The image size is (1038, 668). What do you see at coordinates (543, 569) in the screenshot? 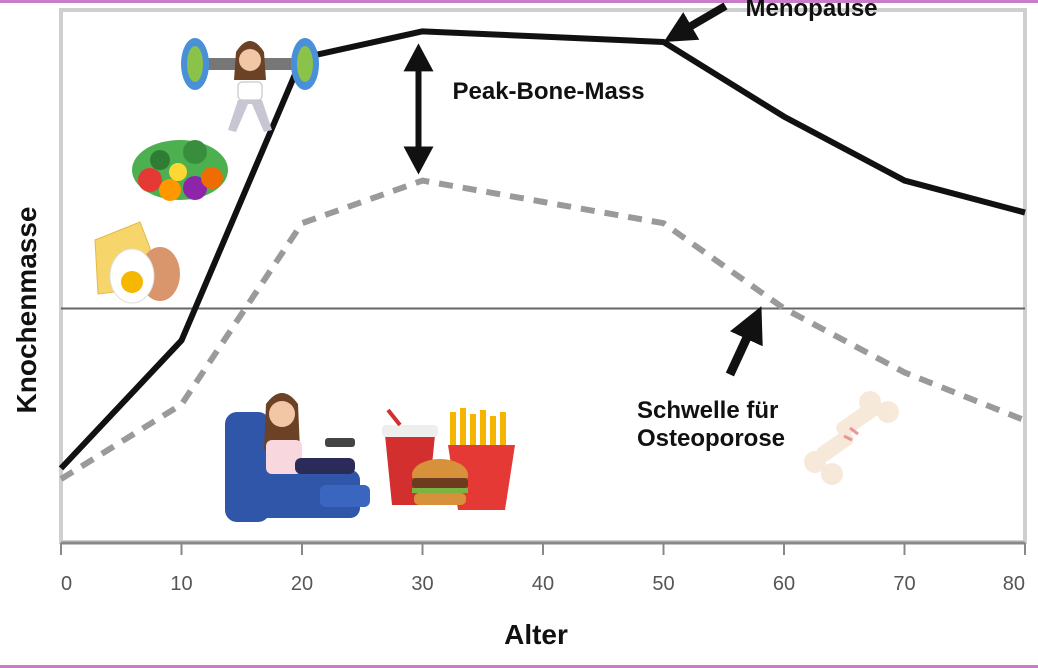
I see `x-ticks: 0 10 20 30 40 50 60 70 80` at bounding box center [543, 569].